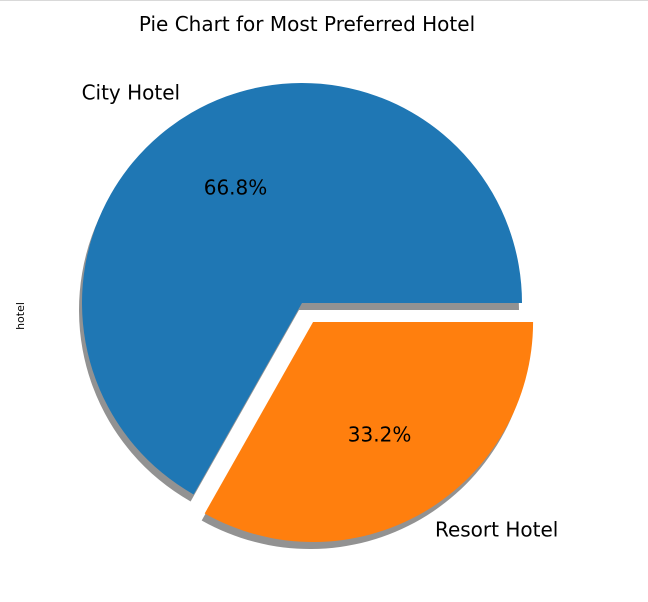 This screenshot has width=648, height=602. I want to click on slice-percent-resort-hotel: 33.2%, so click(380, 435).